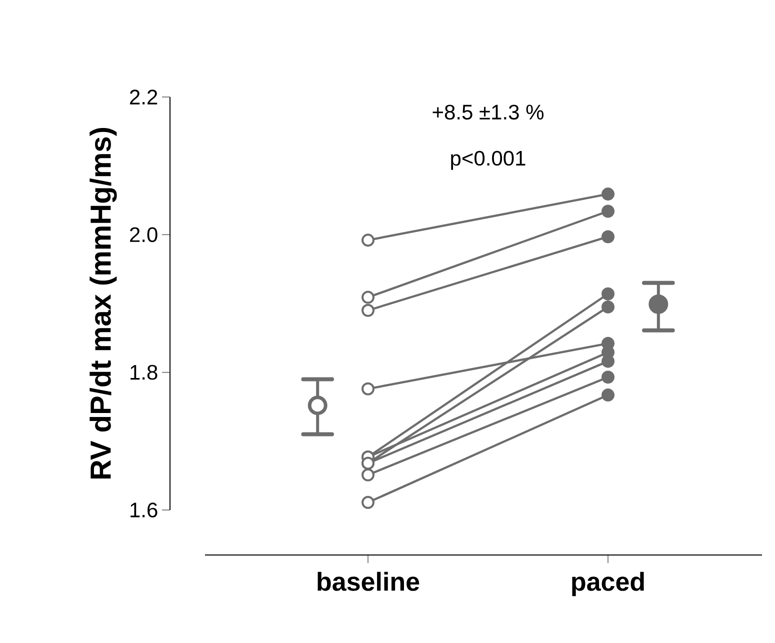 The width and height of the screenshot is (775, 643). What do you see at coordinates (488, 112) in the screenshot?
I see `annotation: +8.5 ±1.3 %` at bounding box center [488, 112].